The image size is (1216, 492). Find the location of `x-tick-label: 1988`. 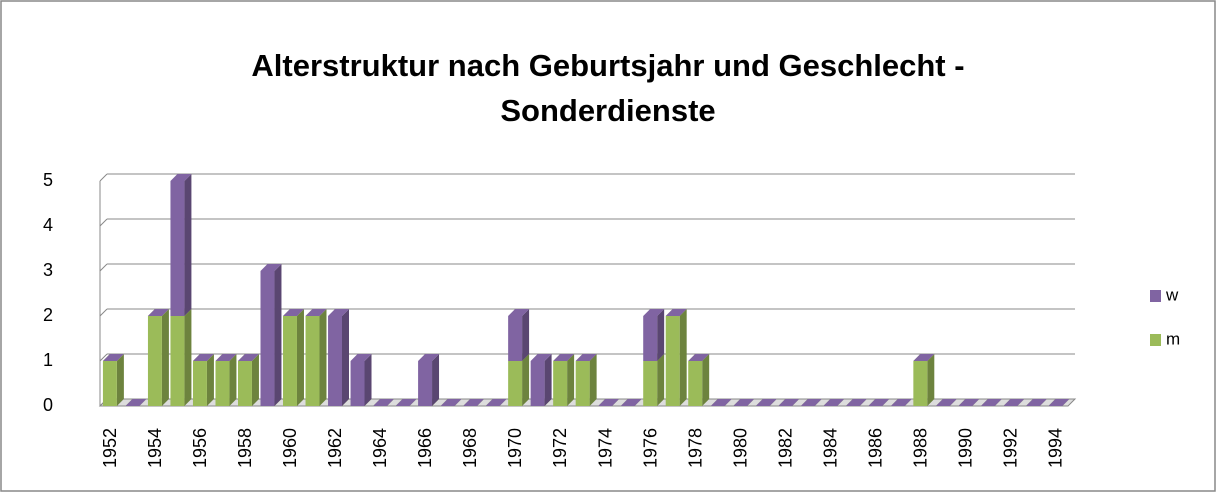

x-tick-label: 1988 is located at coordinates (920, 448).